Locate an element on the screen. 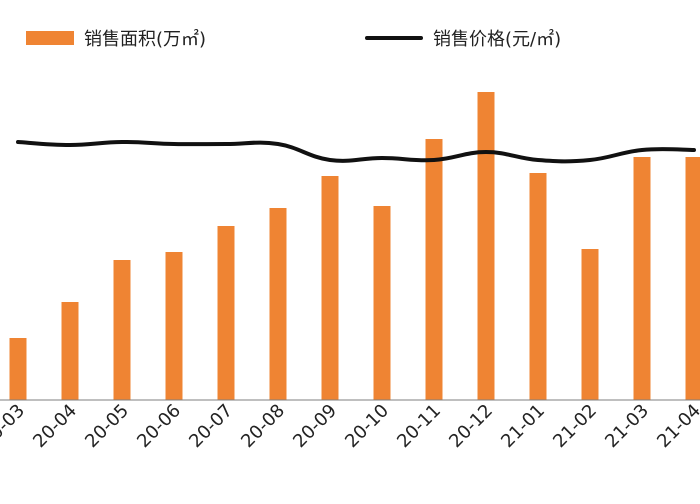  x-tick-label: 20-05 is located at coordinates (107, 426).